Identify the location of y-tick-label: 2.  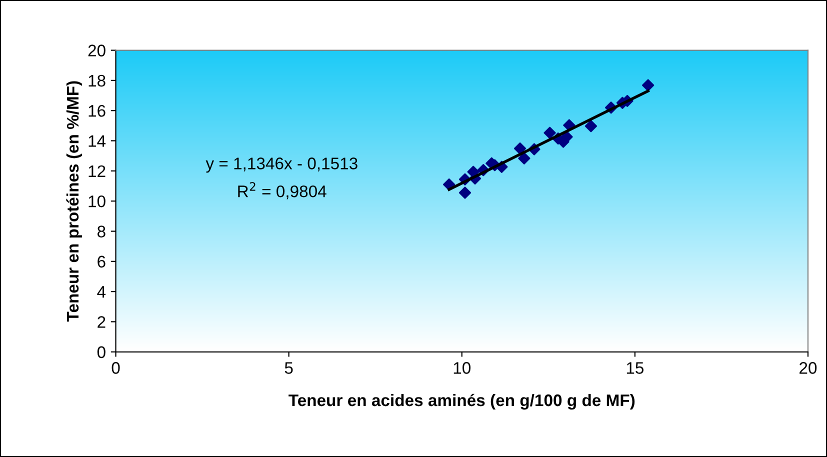
(102, 322).